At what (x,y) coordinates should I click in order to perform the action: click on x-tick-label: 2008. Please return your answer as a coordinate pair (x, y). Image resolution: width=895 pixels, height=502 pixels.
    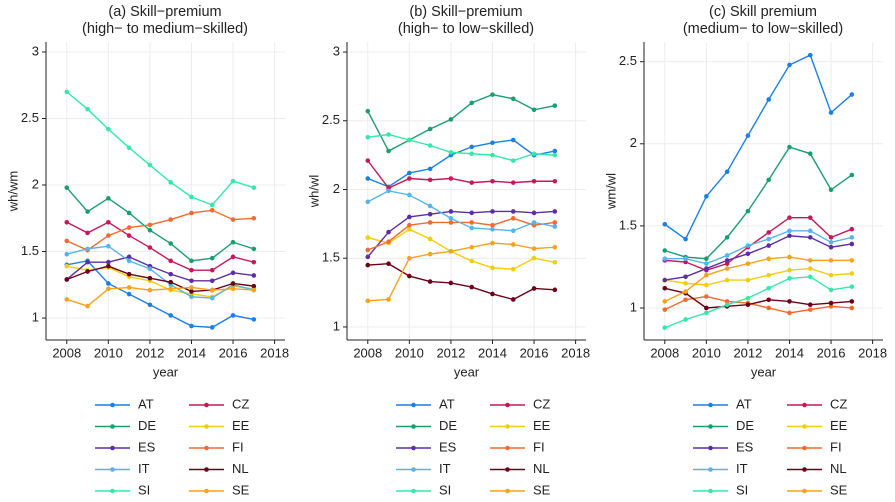
    Looking at the image, I should click on (367, 352).